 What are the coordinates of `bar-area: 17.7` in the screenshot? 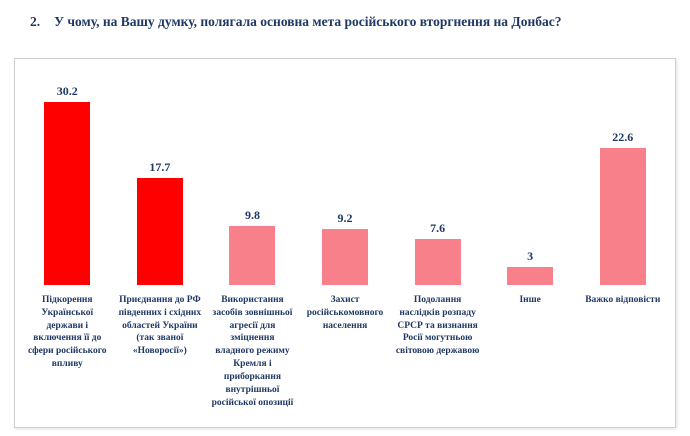 It's located at (160, 179).